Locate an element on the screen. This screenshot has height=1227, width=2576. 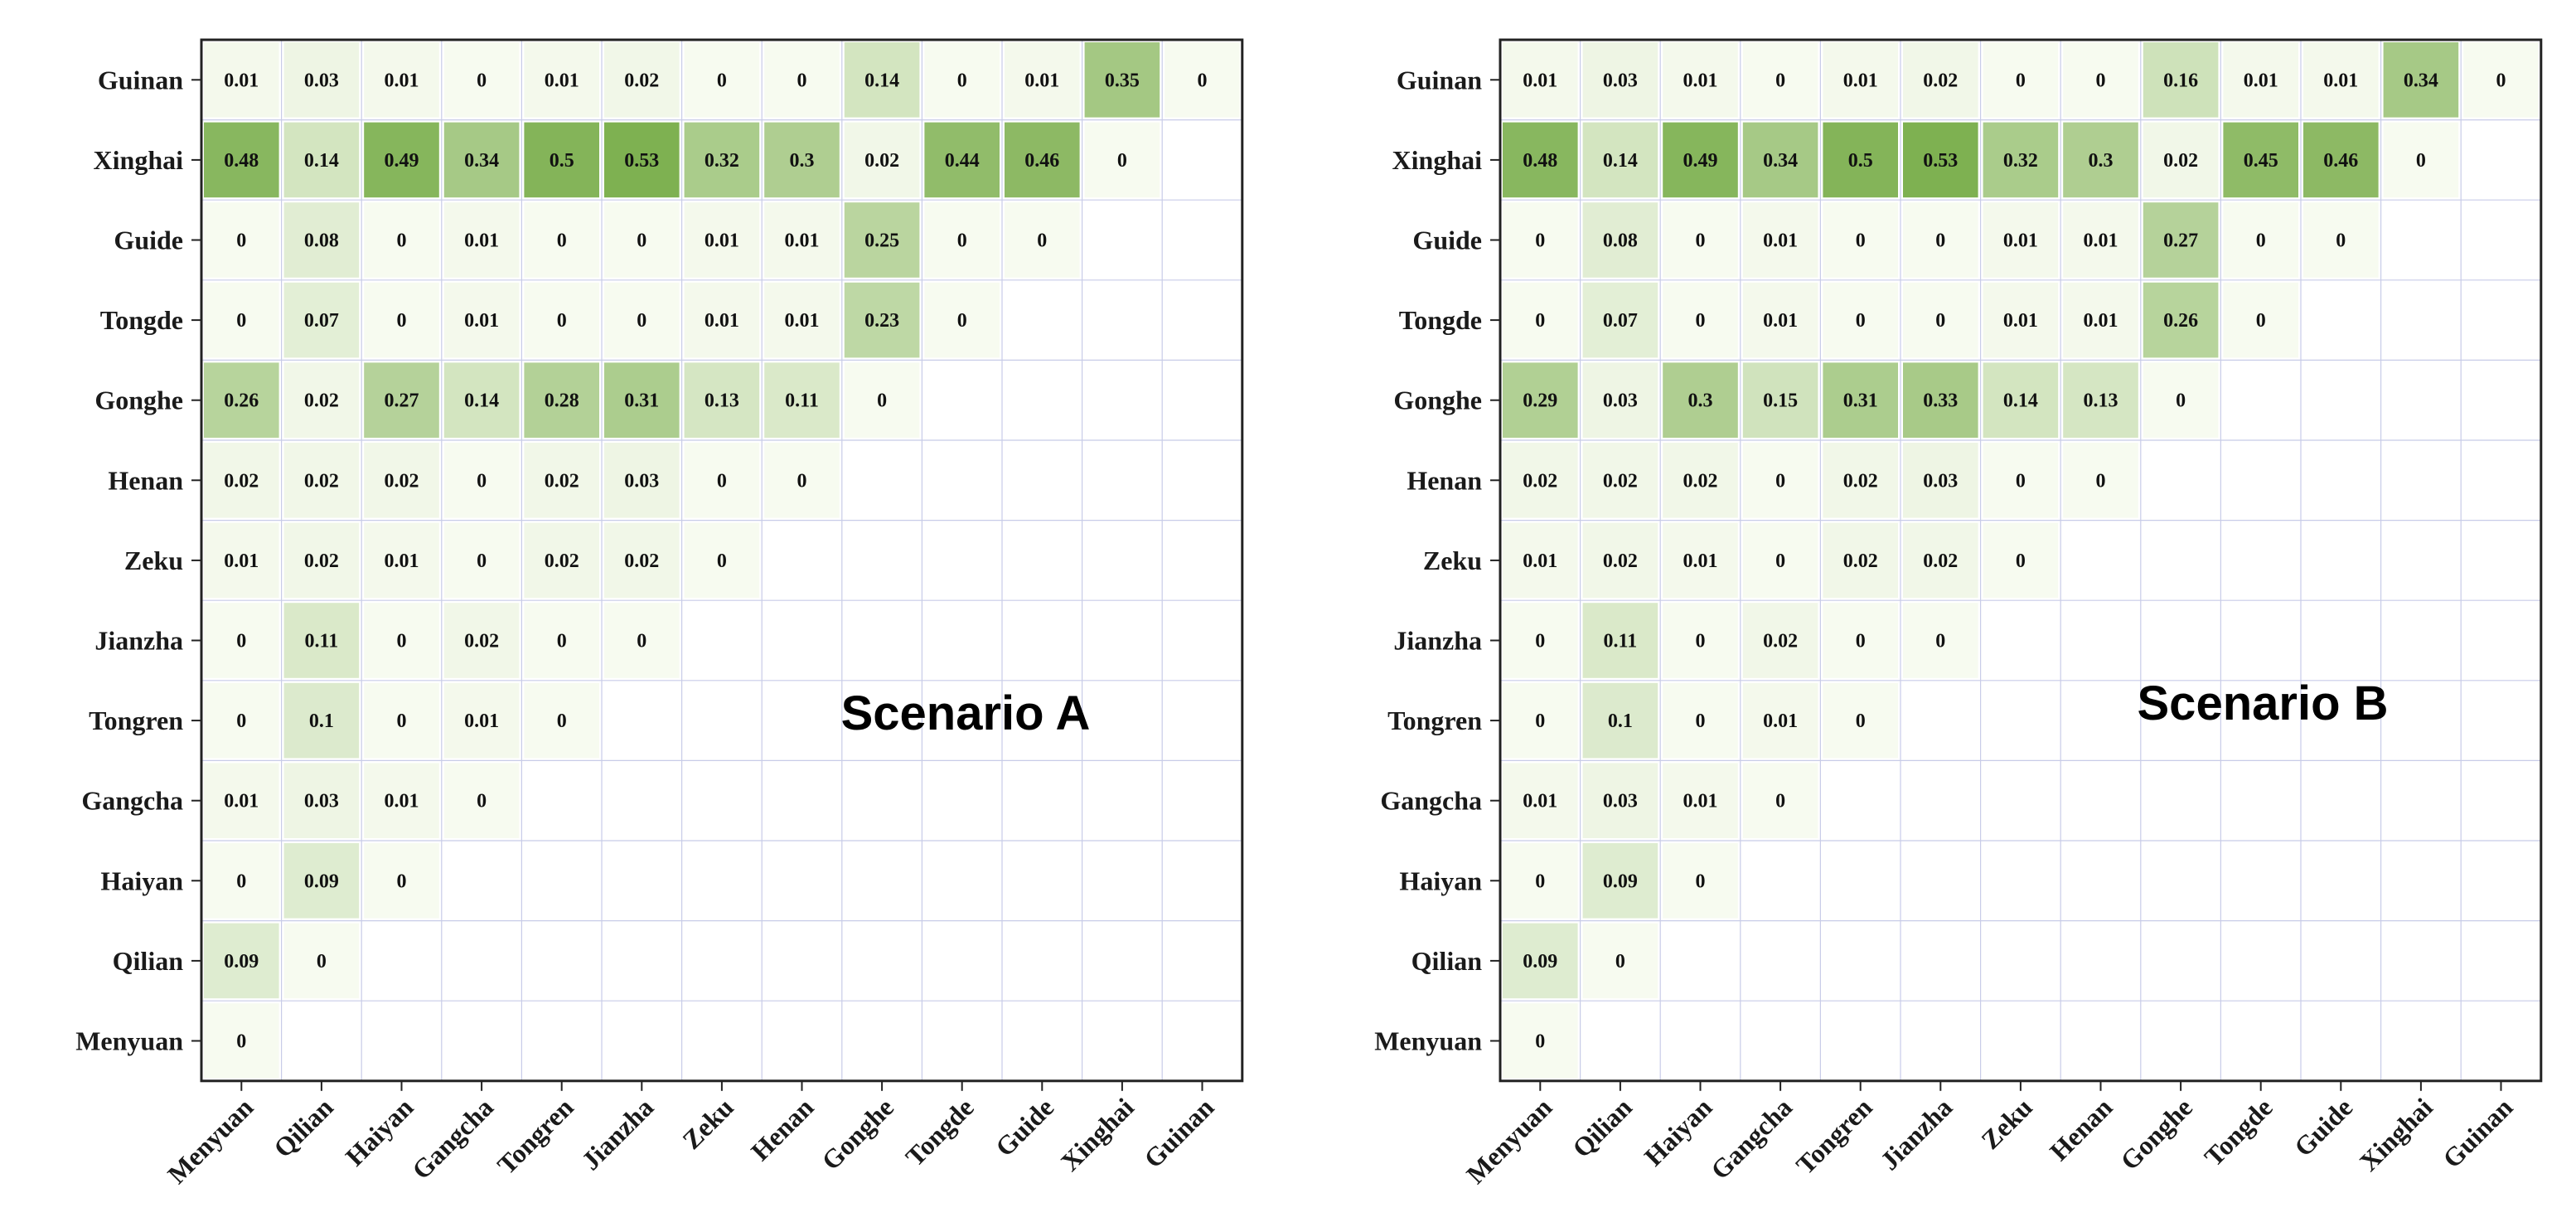
cell-value-label: 0.13 is located at coordinates (2101, 401).